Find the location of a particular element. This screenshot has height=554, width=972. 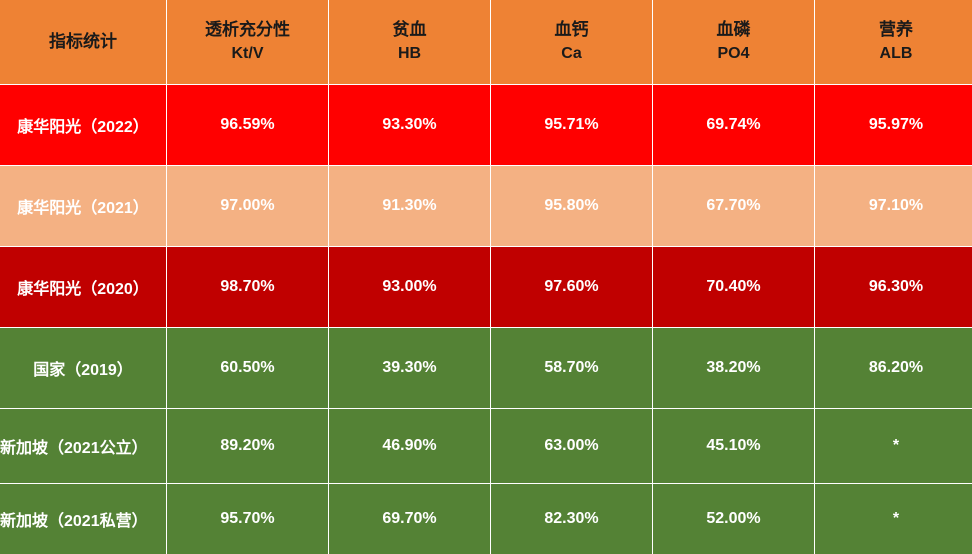

col-name: 血钙 is located at coordinates (571, 29).